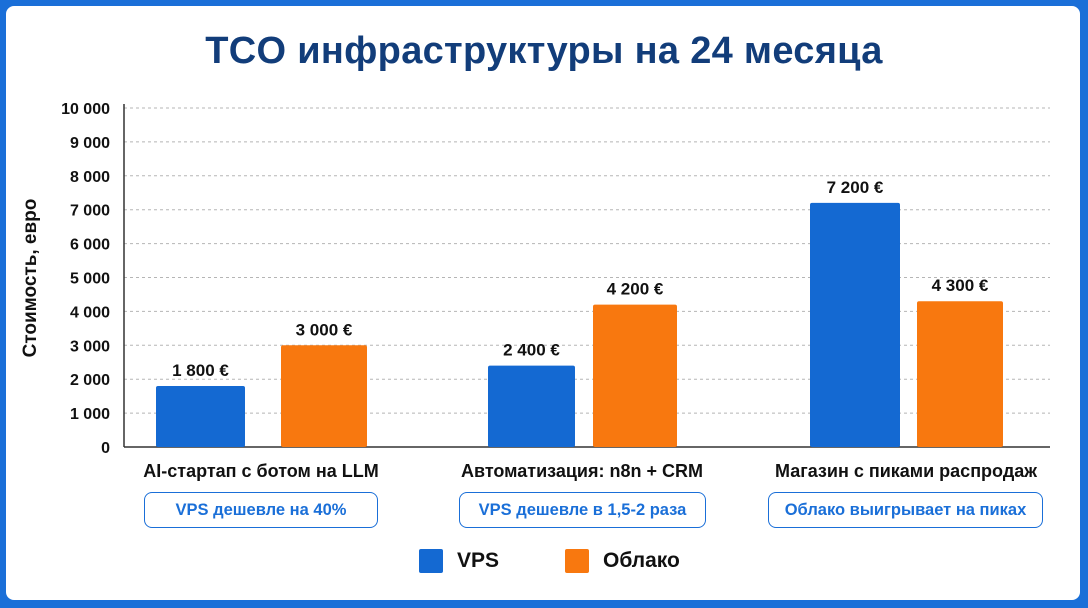  I want to click on y-tick-label: 4 000, so click(90, 312).